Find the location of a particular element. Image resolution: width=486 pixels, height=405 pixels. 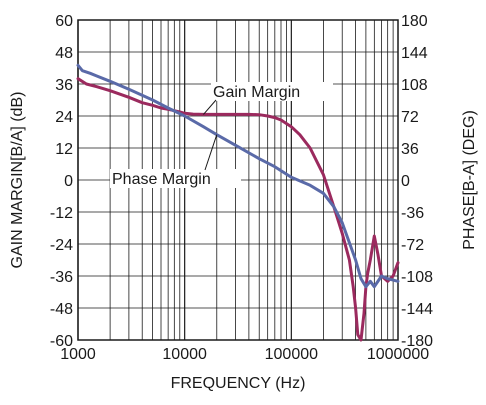

y-right-tick-label: -72 is located at coordinates (412, 245).